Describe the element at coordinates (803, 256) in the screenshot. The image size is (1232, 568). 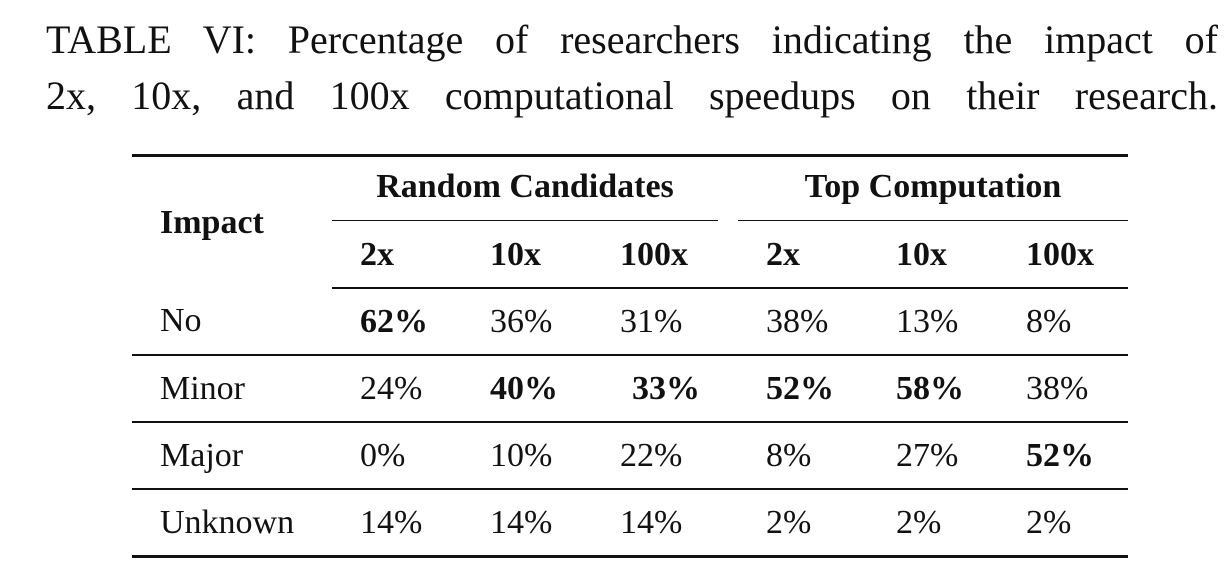
I see `subheader-top-2x: 2x` at that location.